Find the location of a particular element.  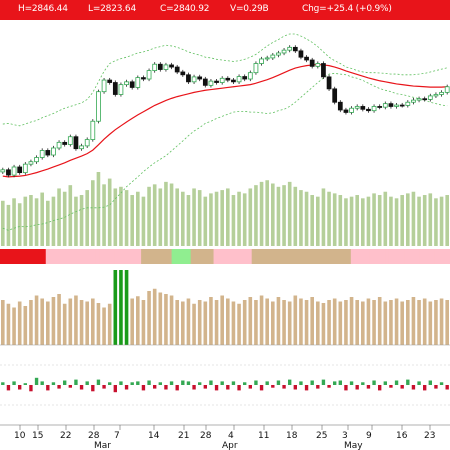

volume-value: V=0.29B is located at coordinates (249, 9).